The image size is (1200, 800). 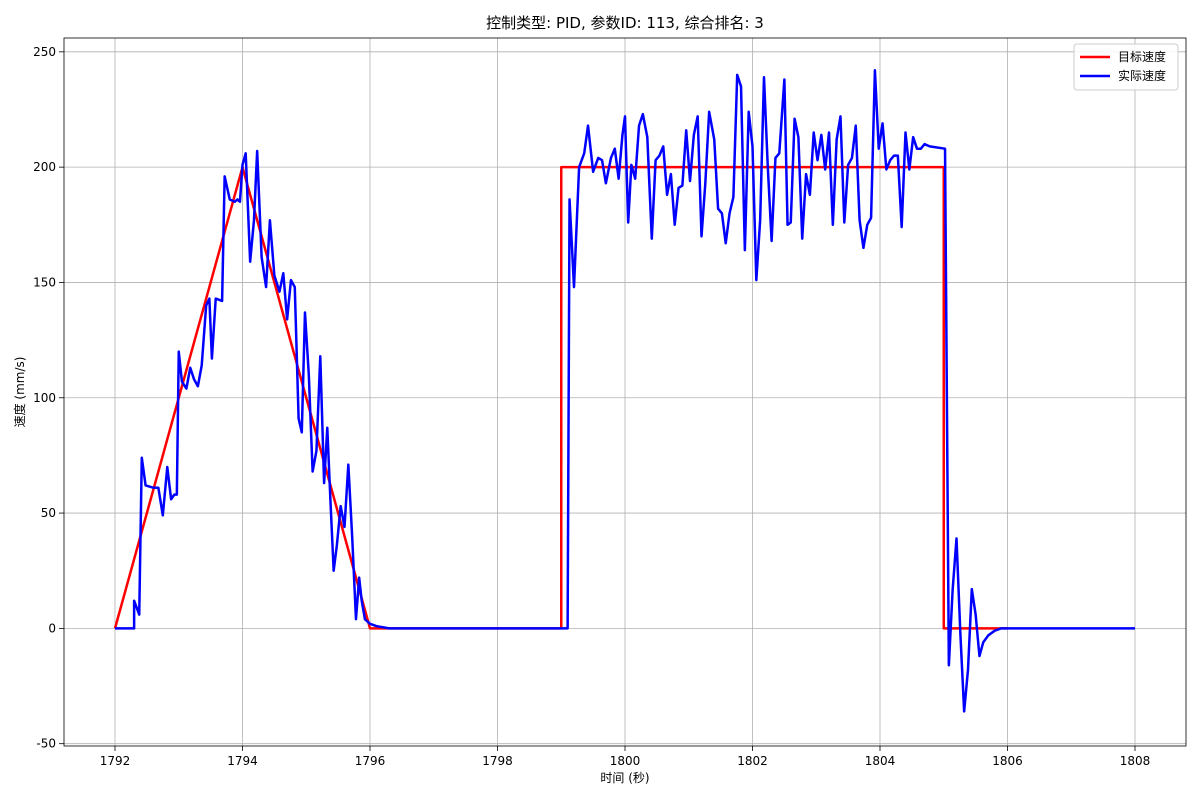 What do you see at coordinates (752, 761) in the screenshot?
I see `x-tick-label: 1802` at bounding box center [752, 761].